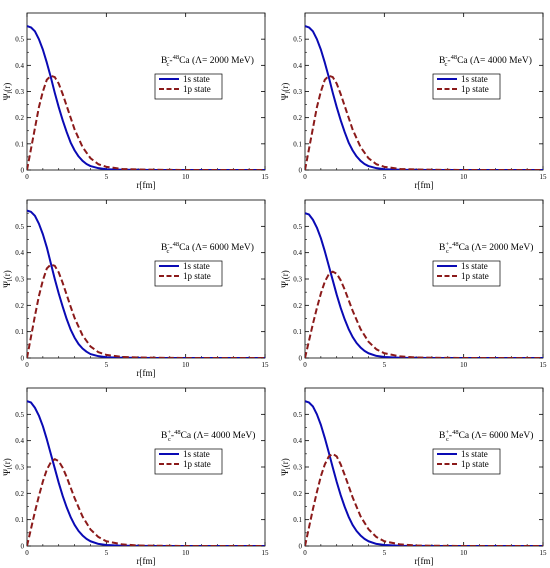 The height and width of the screenshot is (568, 550). I want to click on reaction-rest: Ca (Λ= 4000 MeV), so click(218, 435).